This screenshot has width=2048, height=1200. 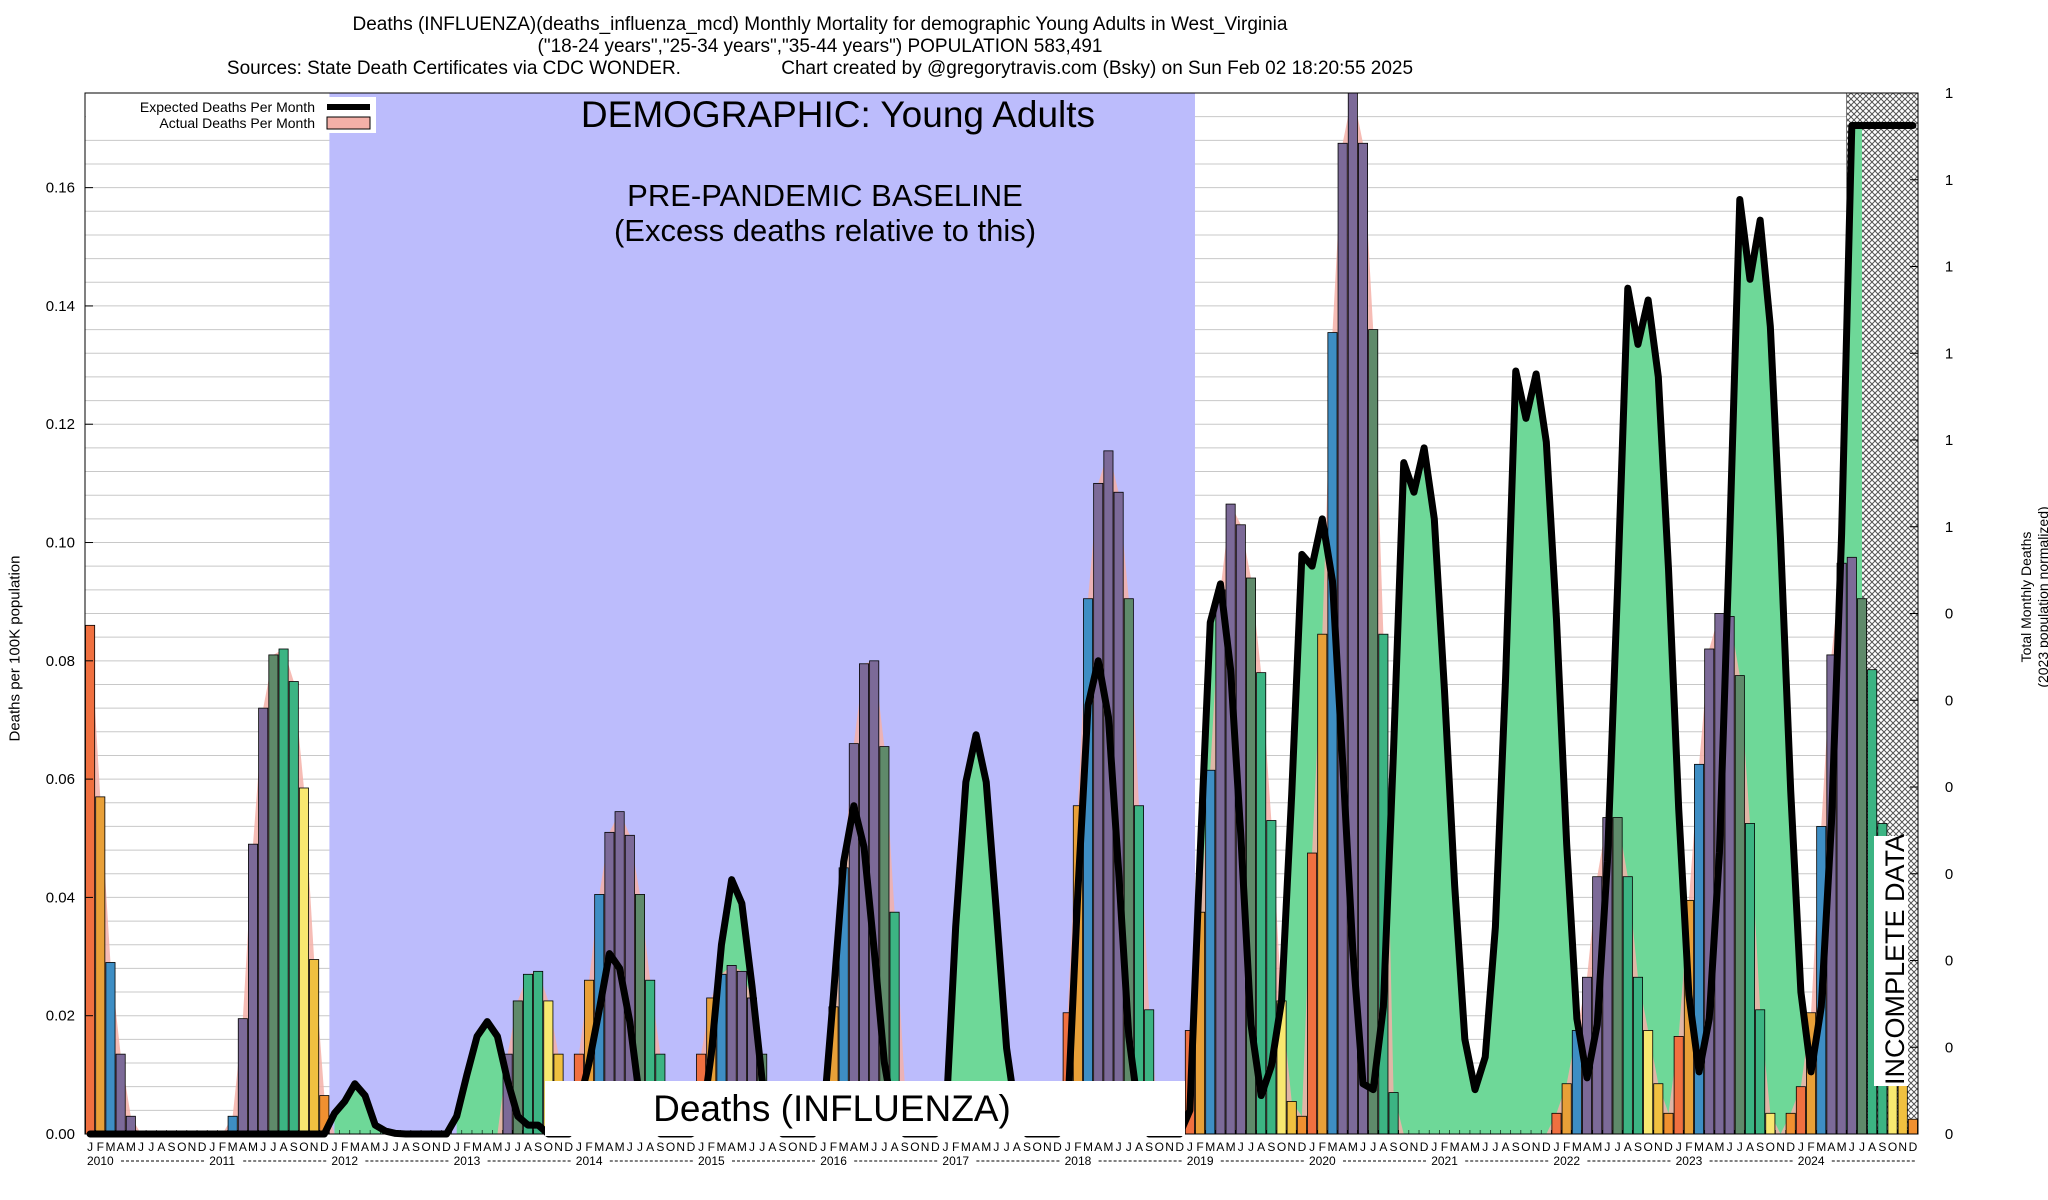 I want to click on legend-expected-label: Expected Deaths Per Month, so click(x=227, y=107).